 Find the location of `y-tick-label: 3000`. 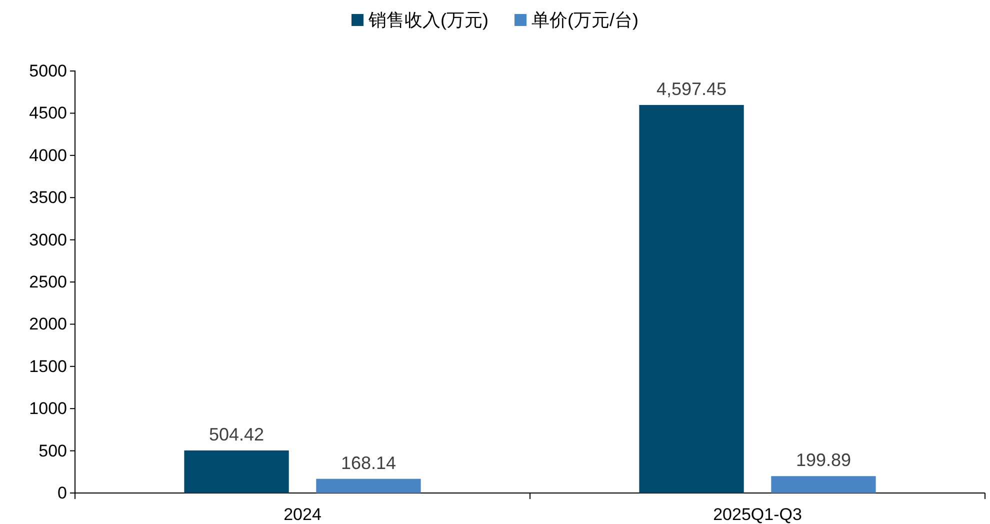

y-tick-label: 3000 is located at coordinates (48, 240).